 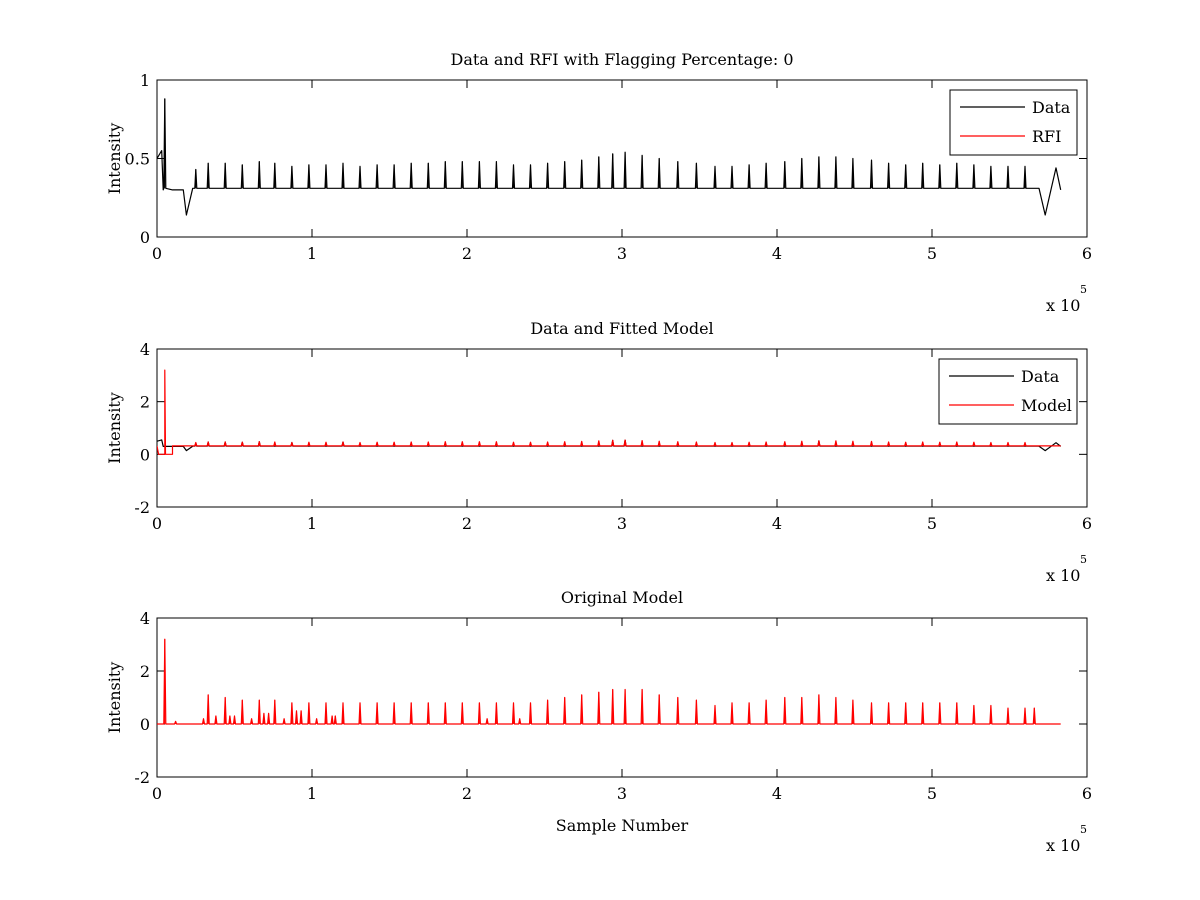 I want to click on legend-label-rfi: RFI, so click(x=1046, y=136).